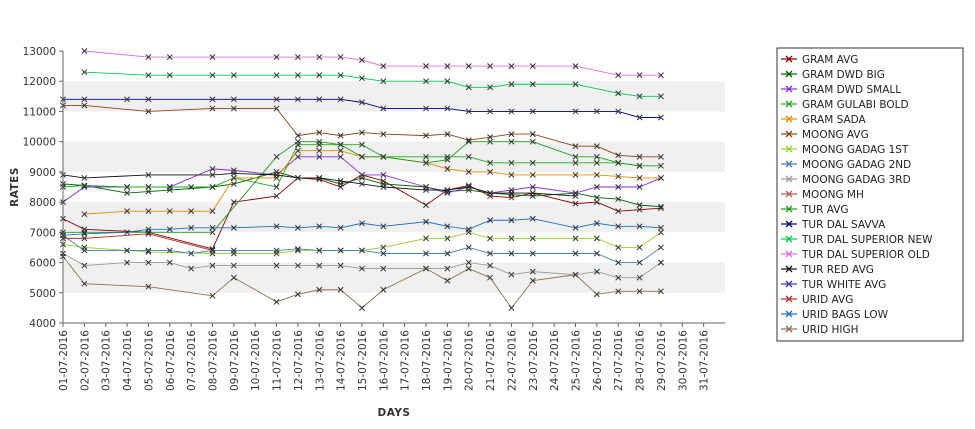 The height and width of the screenshot is (429, 975). I want to click on legend-item: GRAM SADA, so click(824, 120).